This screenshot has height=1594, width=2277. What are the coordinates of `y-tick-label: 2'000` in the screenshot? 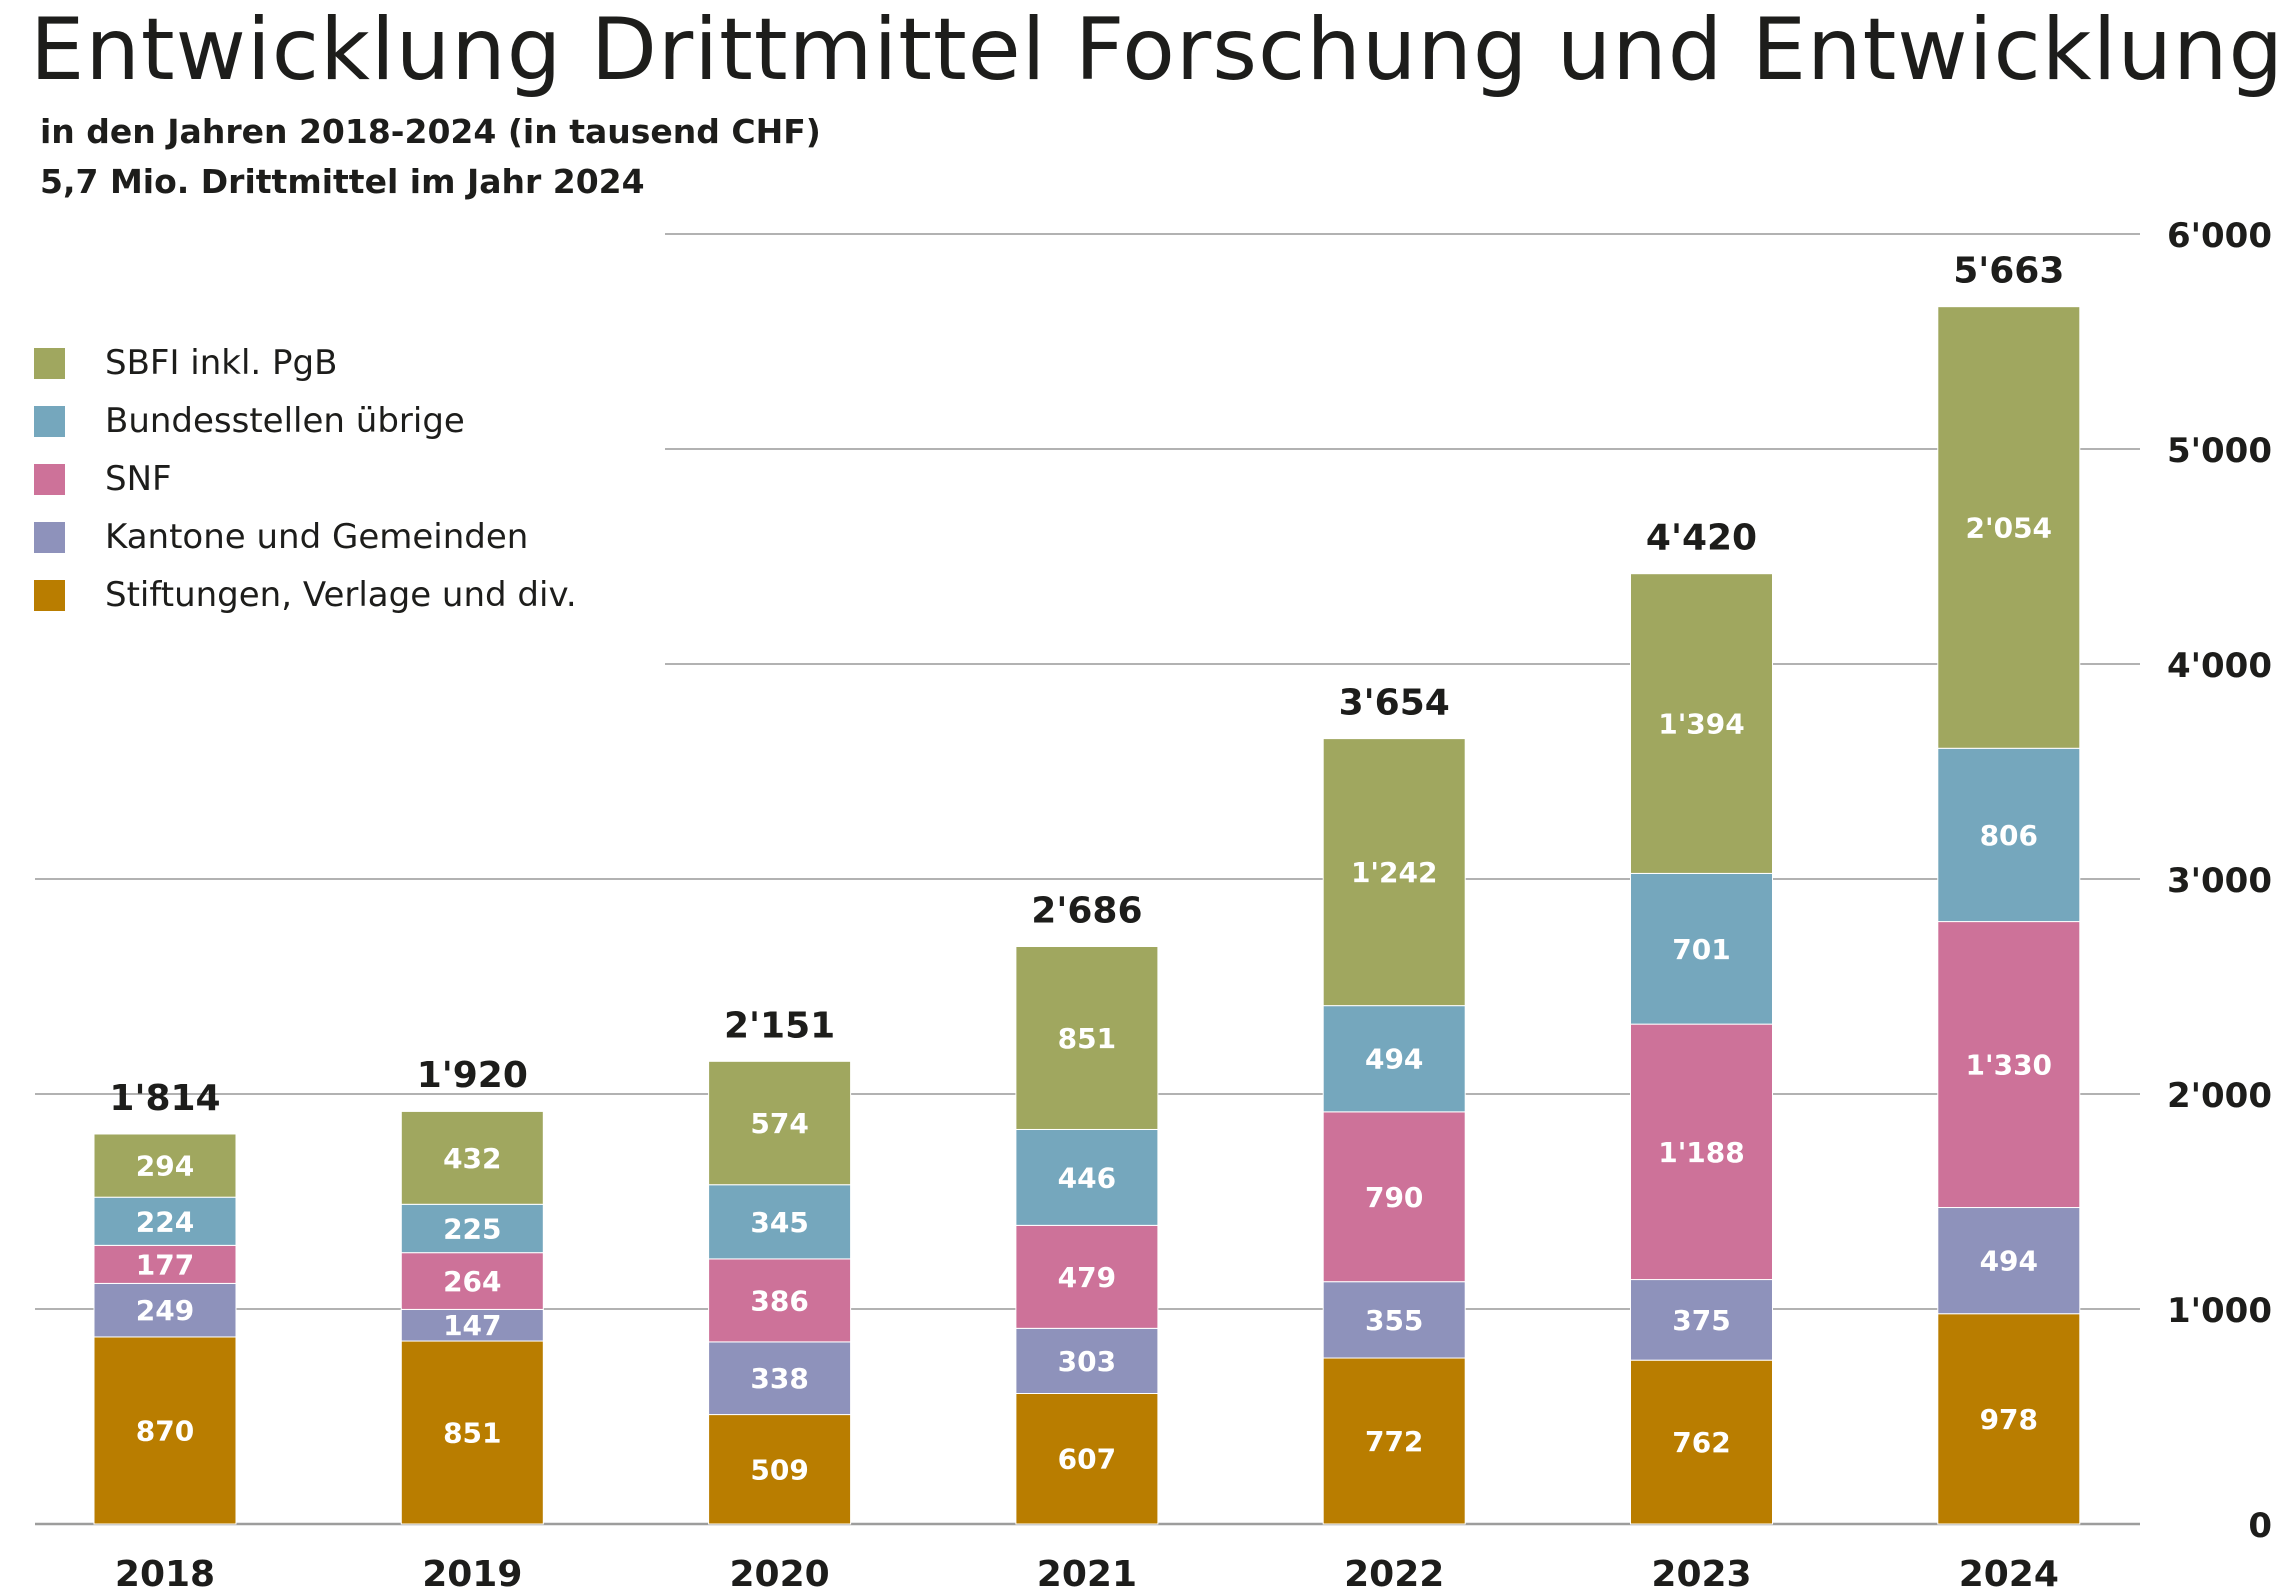 It's located at (2219, 1096).